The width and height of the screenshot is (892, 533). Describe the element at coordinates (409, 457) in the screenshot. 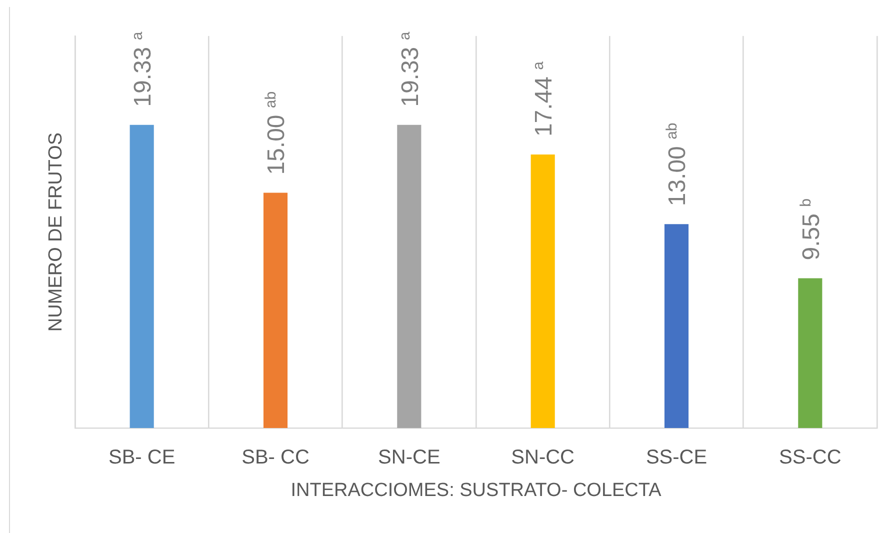

I see `x-tick-label: SN-CE` at that location.